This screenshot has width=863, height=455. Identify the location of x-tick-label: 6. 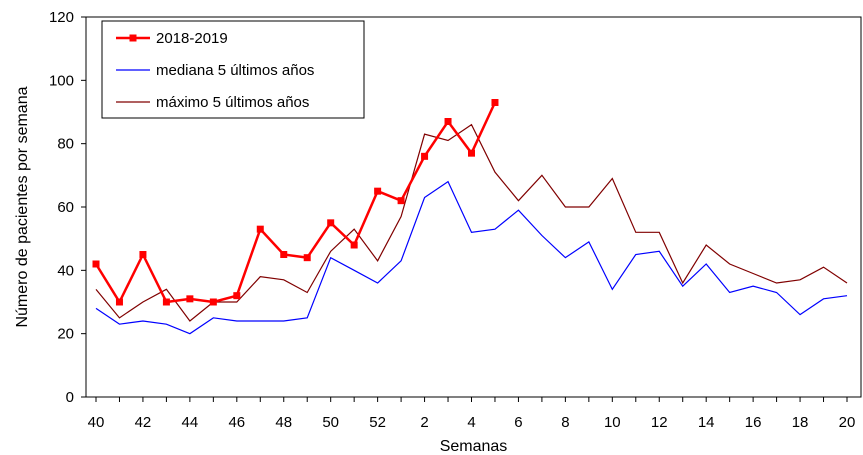
(518, 422).